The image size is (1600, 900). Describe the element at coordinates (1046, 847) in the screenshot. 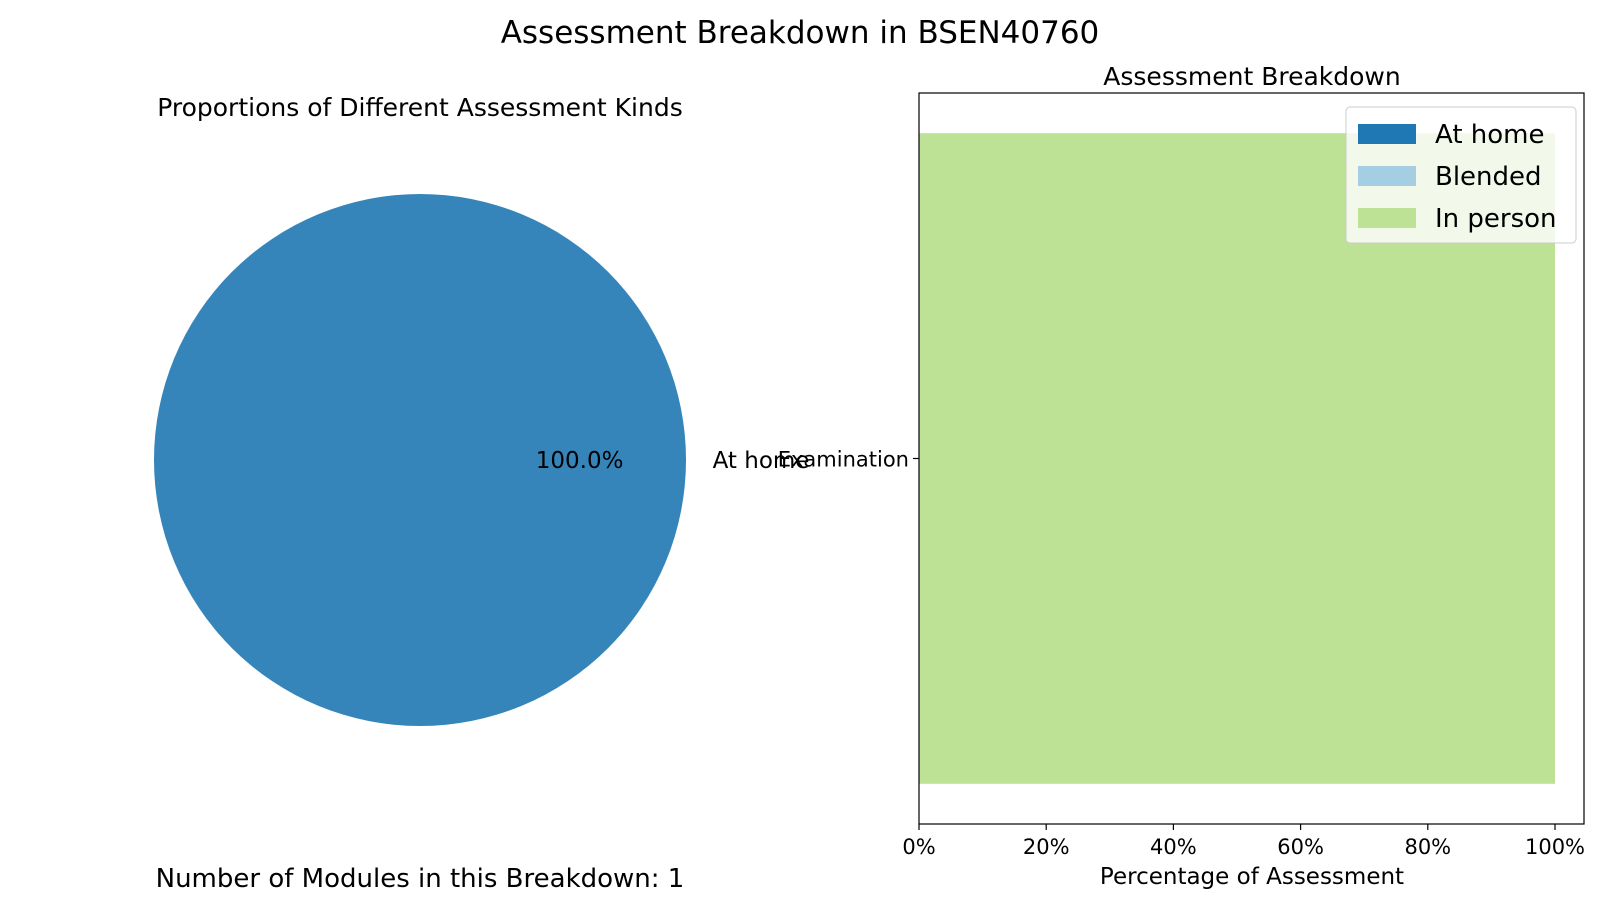

I see `x-tick-label: 20%` at that location.